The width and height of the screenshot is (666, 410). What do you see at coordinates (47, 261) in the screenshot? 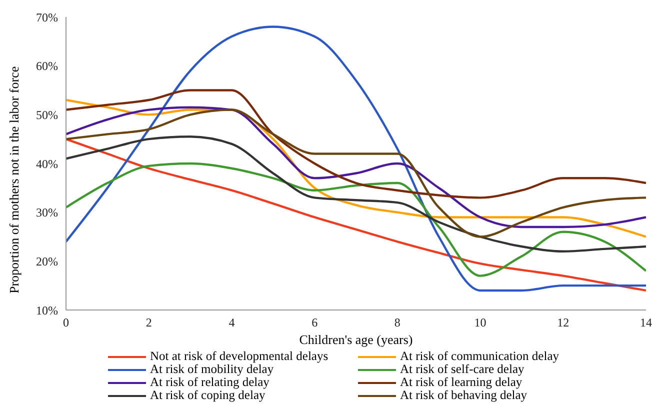
I see `y-tick-label: 20%` at bounding box center [47, 261].